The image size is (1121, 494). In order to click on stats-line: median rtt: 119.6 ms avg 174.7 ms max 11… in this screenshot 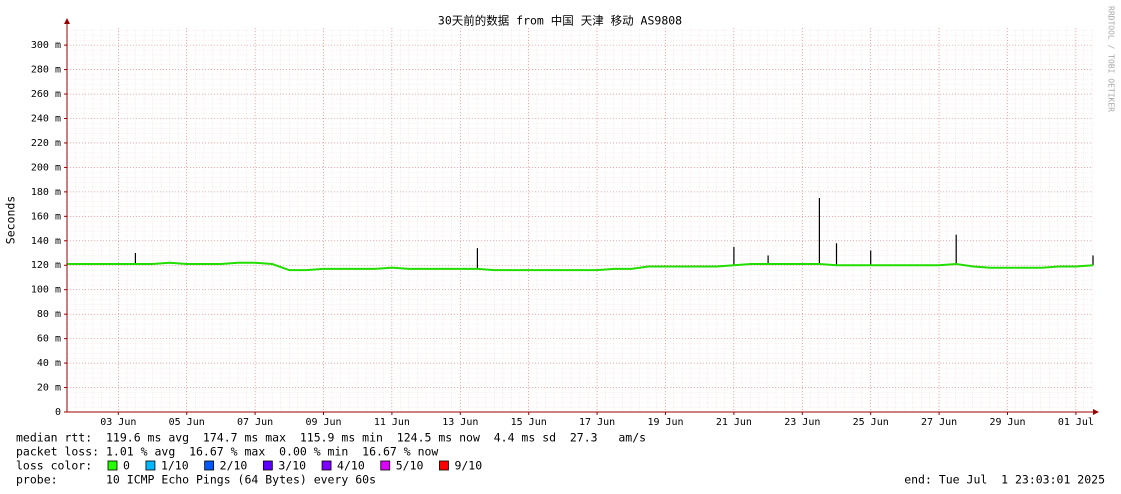, I will do `click(331, 438)`.